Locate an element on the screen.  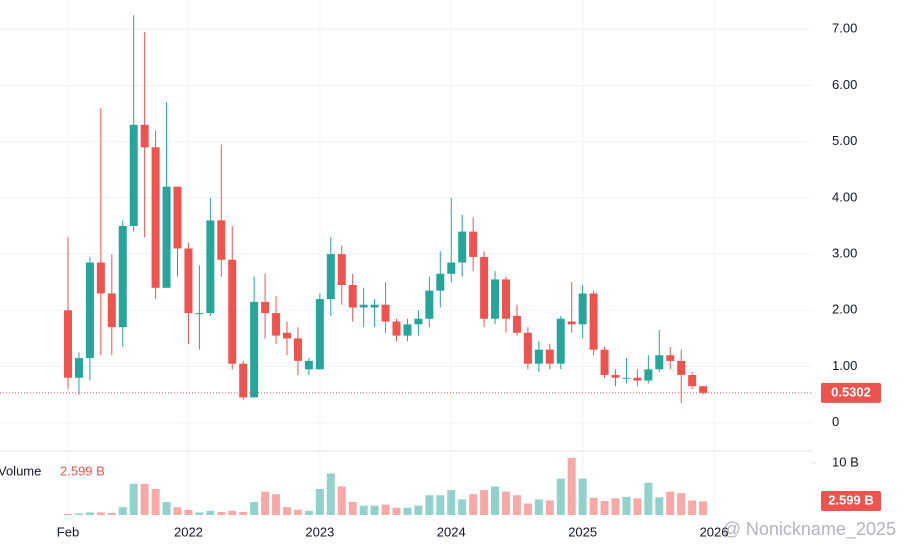
volume-legend-value: 2.599 B is located at coordinates (82, 470).